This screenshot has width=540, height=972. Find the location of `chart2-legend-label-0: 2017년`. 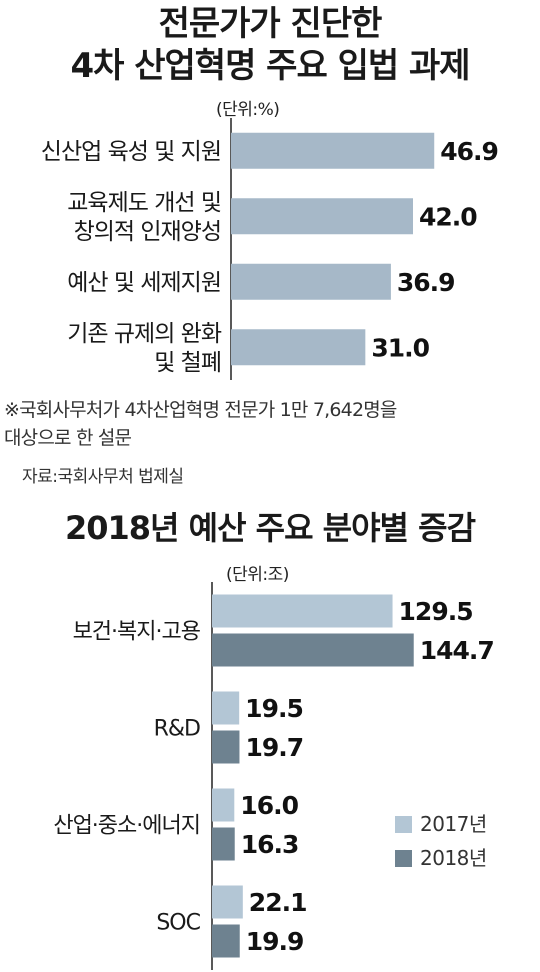

chart2-legend-label-0: 2017년 is located at coordinates (453, 824).